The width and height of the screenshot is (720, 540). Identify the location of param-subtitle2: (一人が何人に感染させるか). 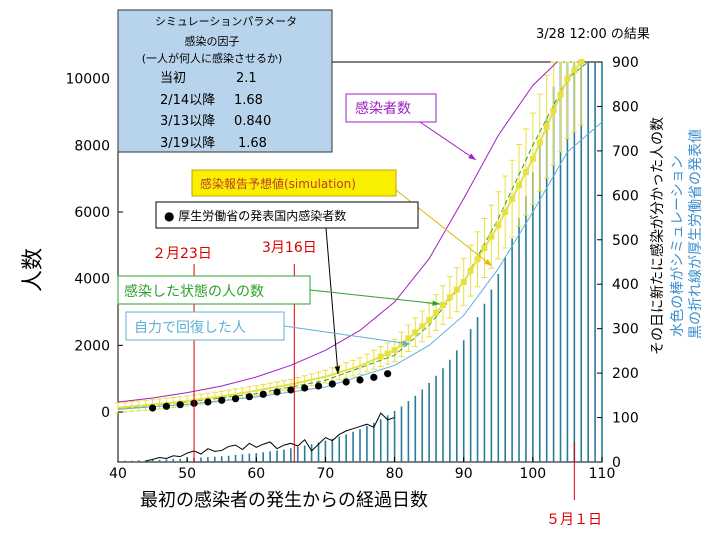
(212, 58).